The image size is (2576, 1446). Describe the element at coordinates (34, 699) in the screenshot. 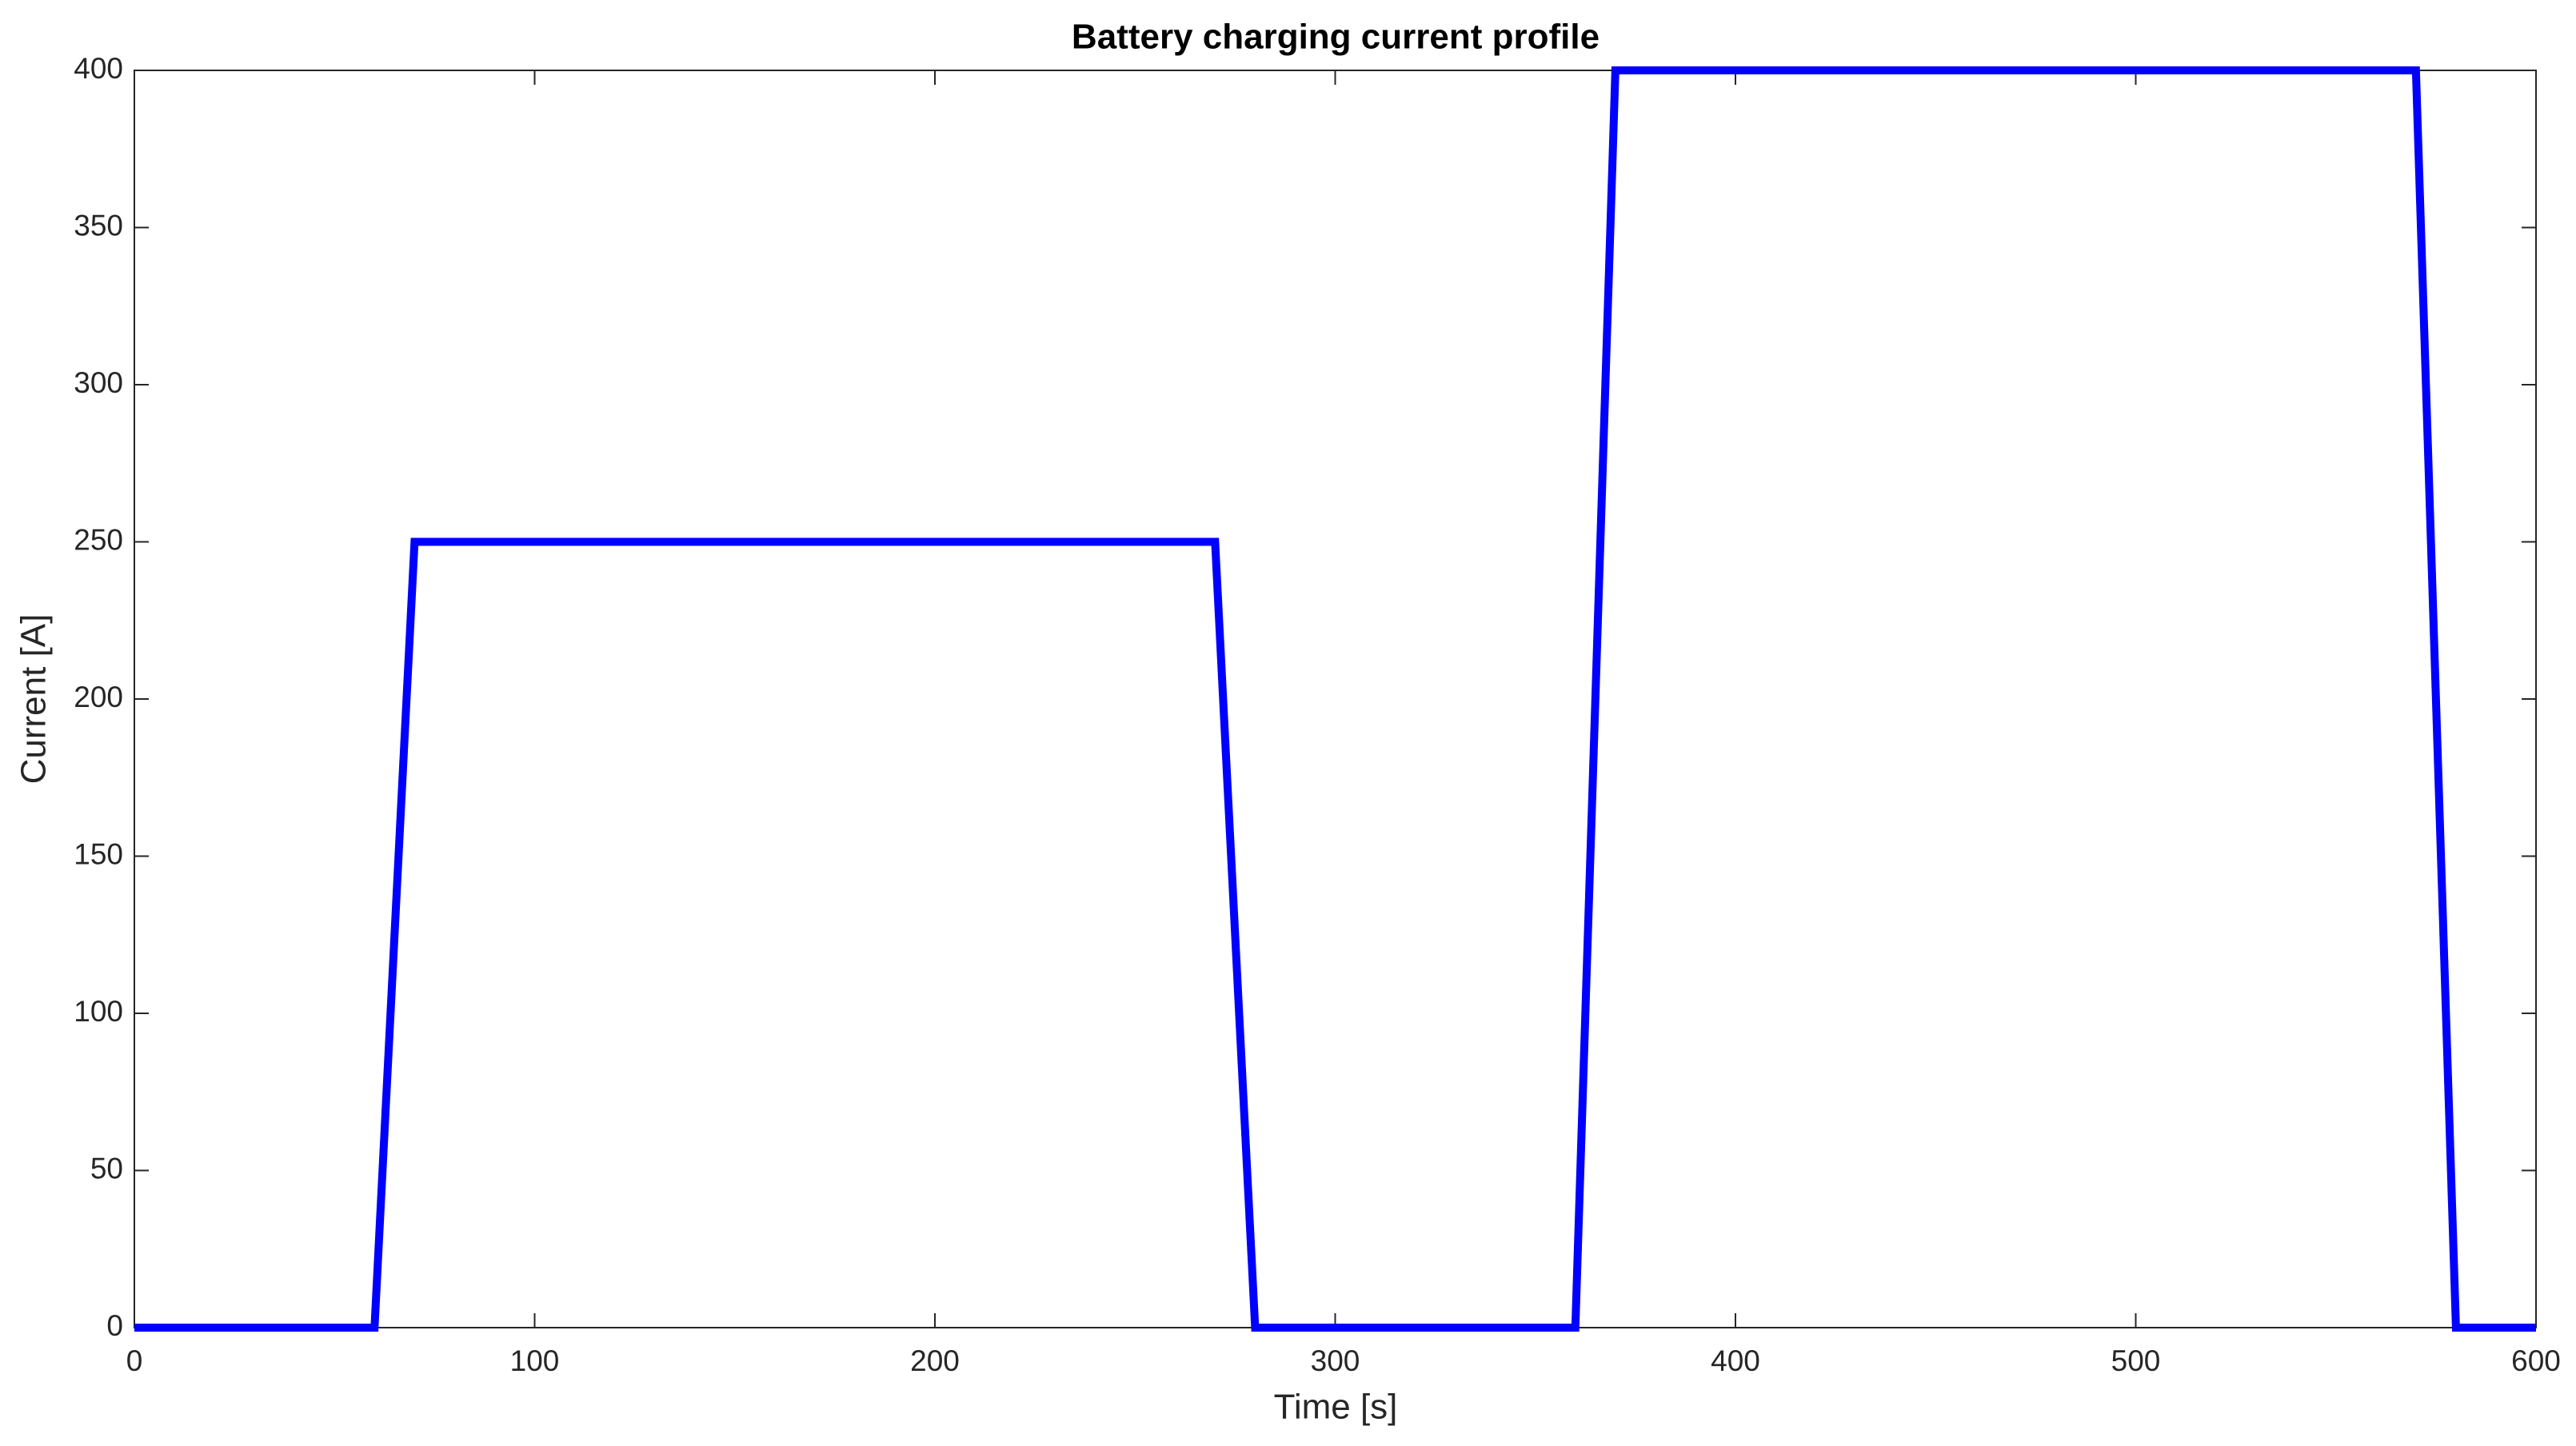

I see `y-axis-label: Current [A]` at that location.